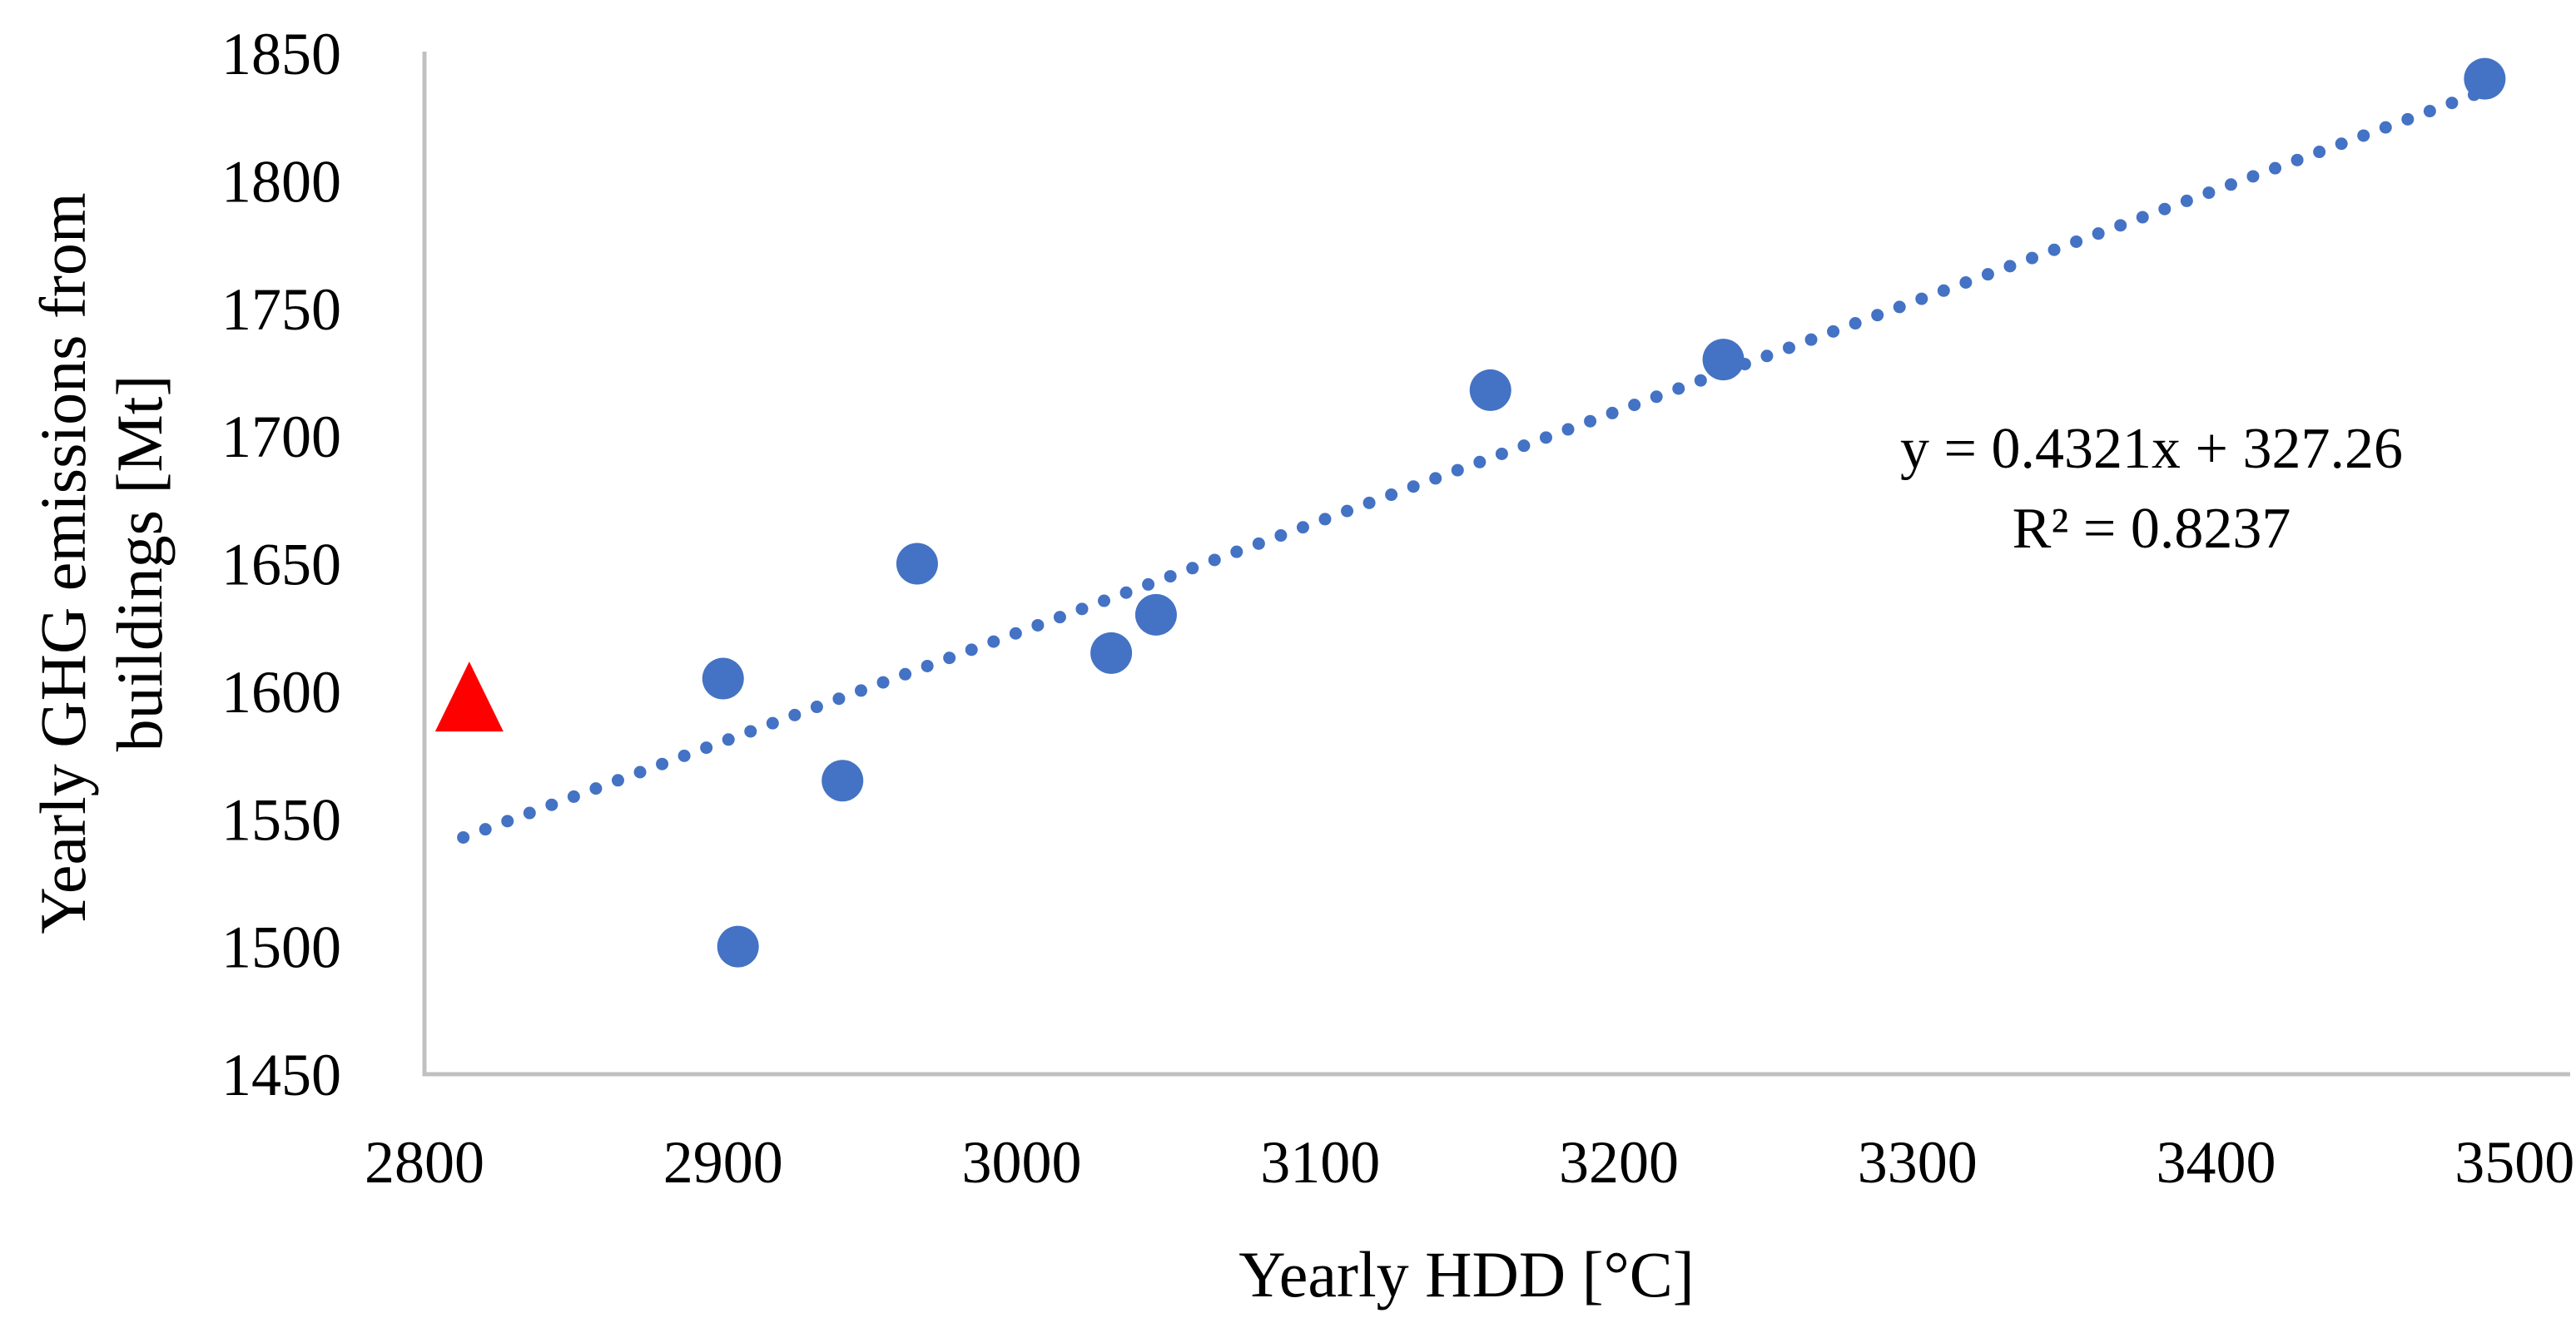 The height and width of the screenshot is (1323, 2576). What do you see at coordinates (139, 563) in the screenshot?
I see `y-axis-title-line-2: buildings [Mt]` at bounding box center [139, 563].